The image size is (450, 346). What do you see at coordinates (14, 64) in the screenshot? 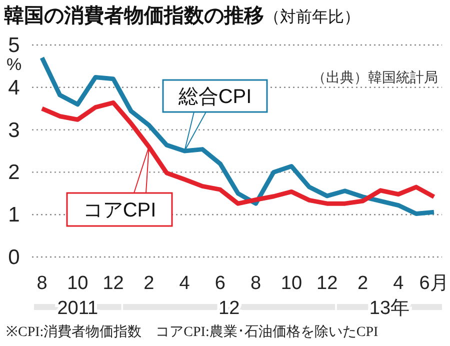
I see `y-axis-title: %` at bounding box center [14, 64].